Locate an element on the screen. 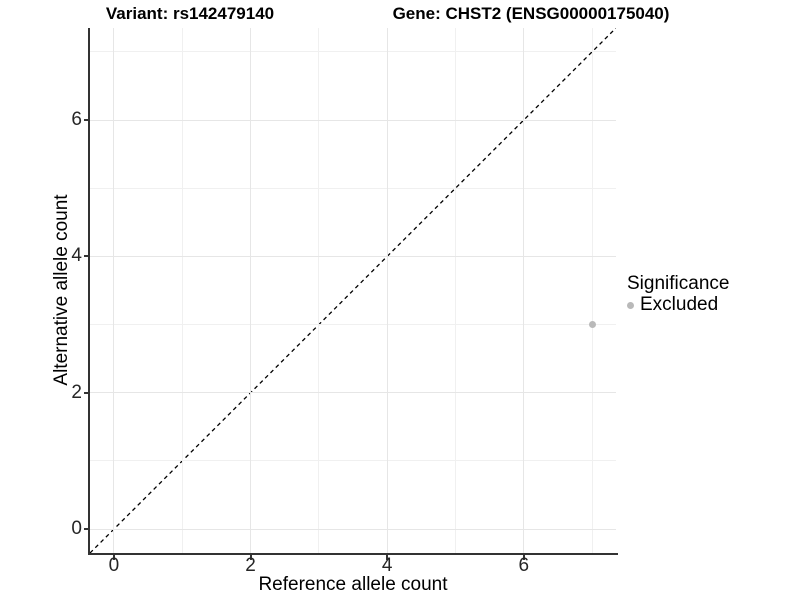 The width and height of the screenshot is (800, 600). y-tick-label: 0 is located at coordinates (76, 529).